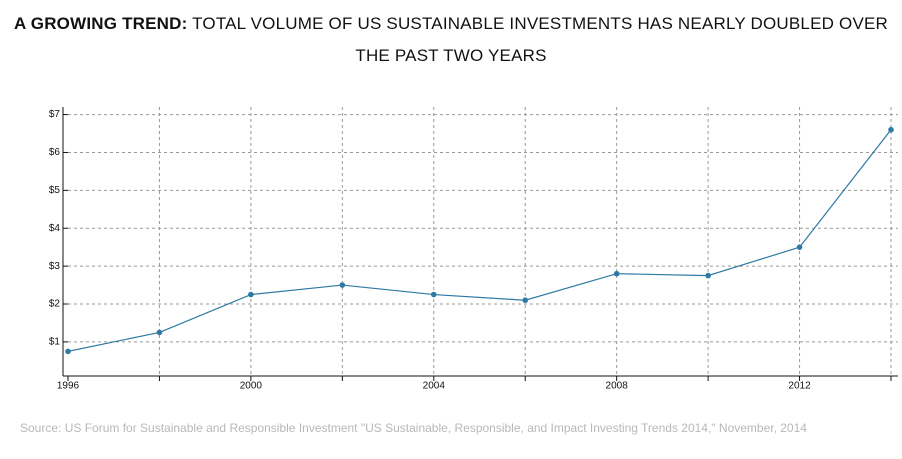 The width and height of the screenshot is (902, 459). Describe the element at coordinates (55, 304) in the screenshot. I see `y-tick-label: $2` at that location.